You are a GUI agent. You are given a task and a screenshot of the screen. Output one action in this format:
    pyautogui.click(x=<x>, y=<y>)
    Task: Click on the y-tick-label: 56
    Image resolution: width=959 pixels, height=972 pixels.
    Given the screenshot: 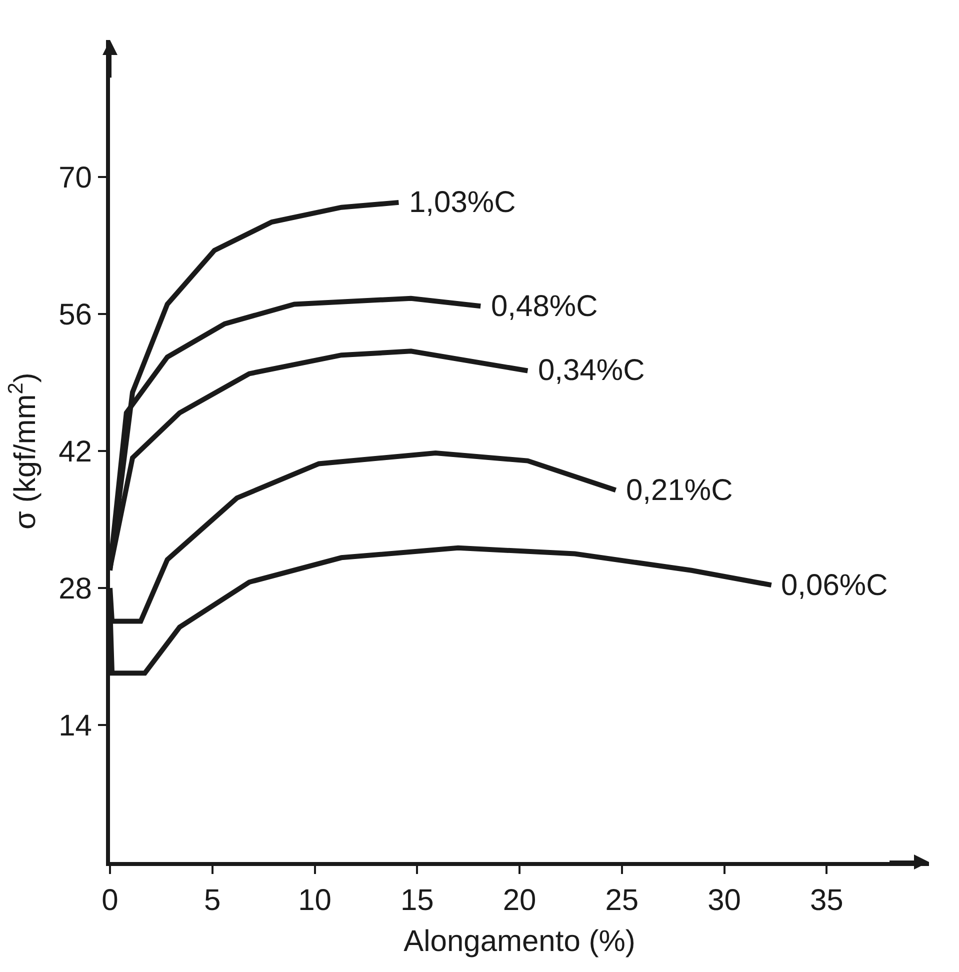 What is the action you would take?
    pyautogui.click(x=75, y=315)
    